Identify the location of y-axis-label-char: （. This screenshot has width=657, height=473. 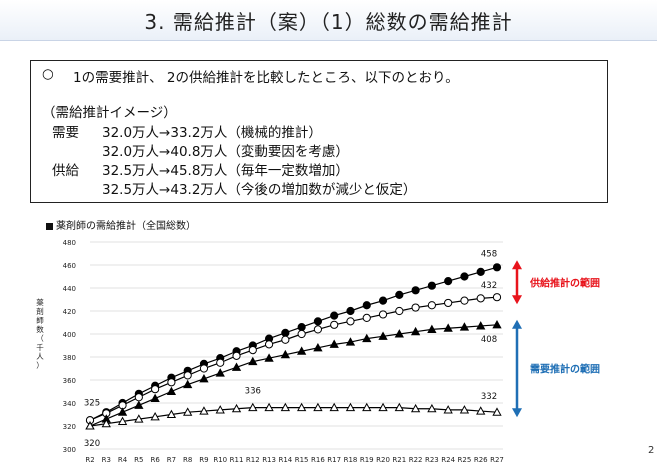
(40, 338).